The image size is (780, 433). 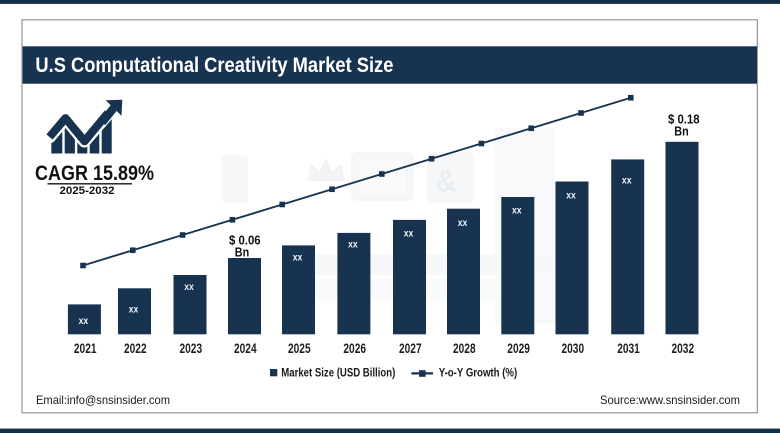 What do you see at coordinates (245, 348) in the screenshot?
I see `svg-text: 2024` at bounding box center [245, 348].